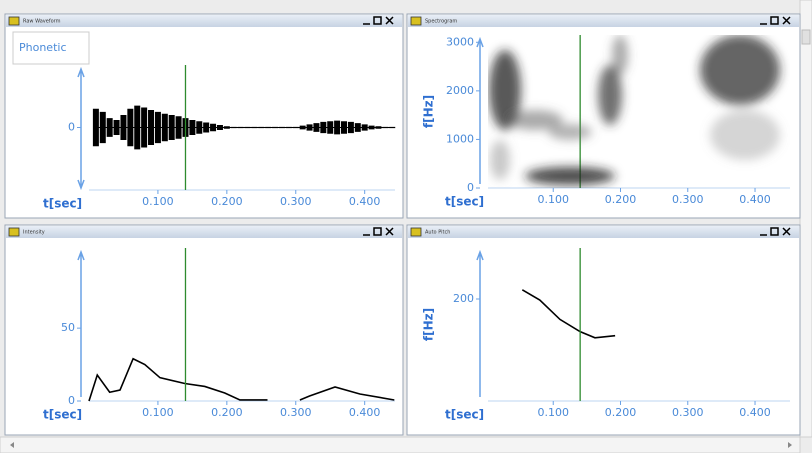 Image resolution: width=812 pixels, height=453 pixels. I want to click on spectrogram-image, so click(634, 110).